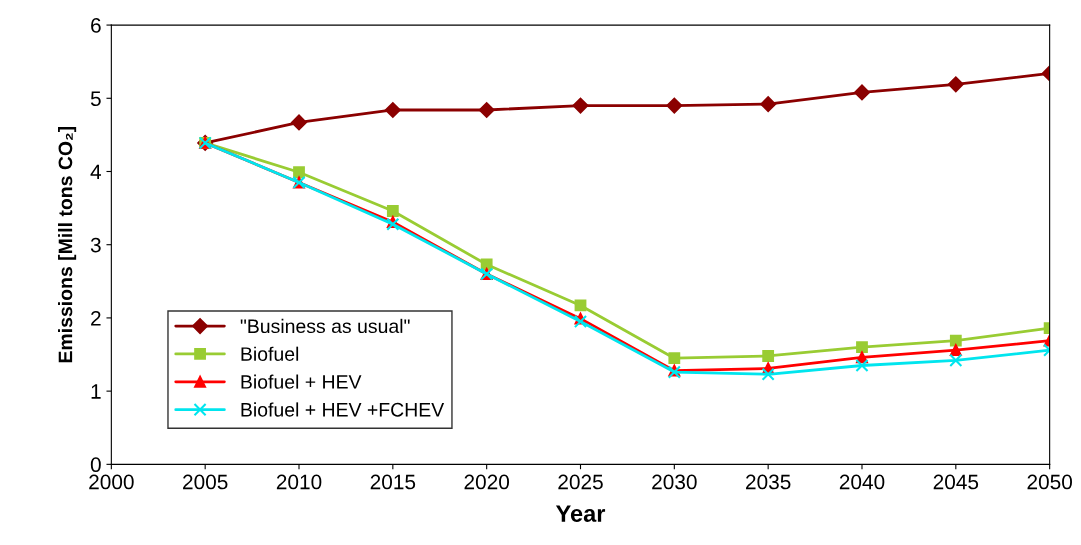  Describe the element at coordinates (343, 409) in the screenshot. I see `legend-label: Biofuel + HEV +FCHEV` at that location.